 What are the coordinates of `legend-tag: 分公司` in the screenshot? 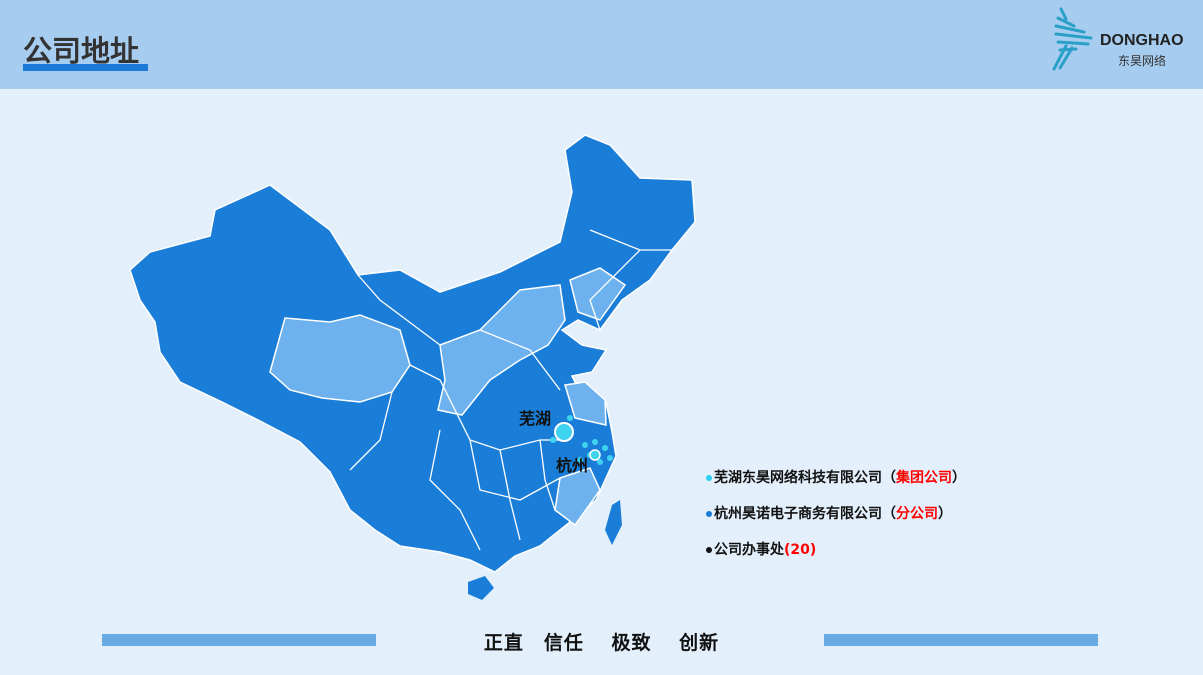 It's located at (917, 514).